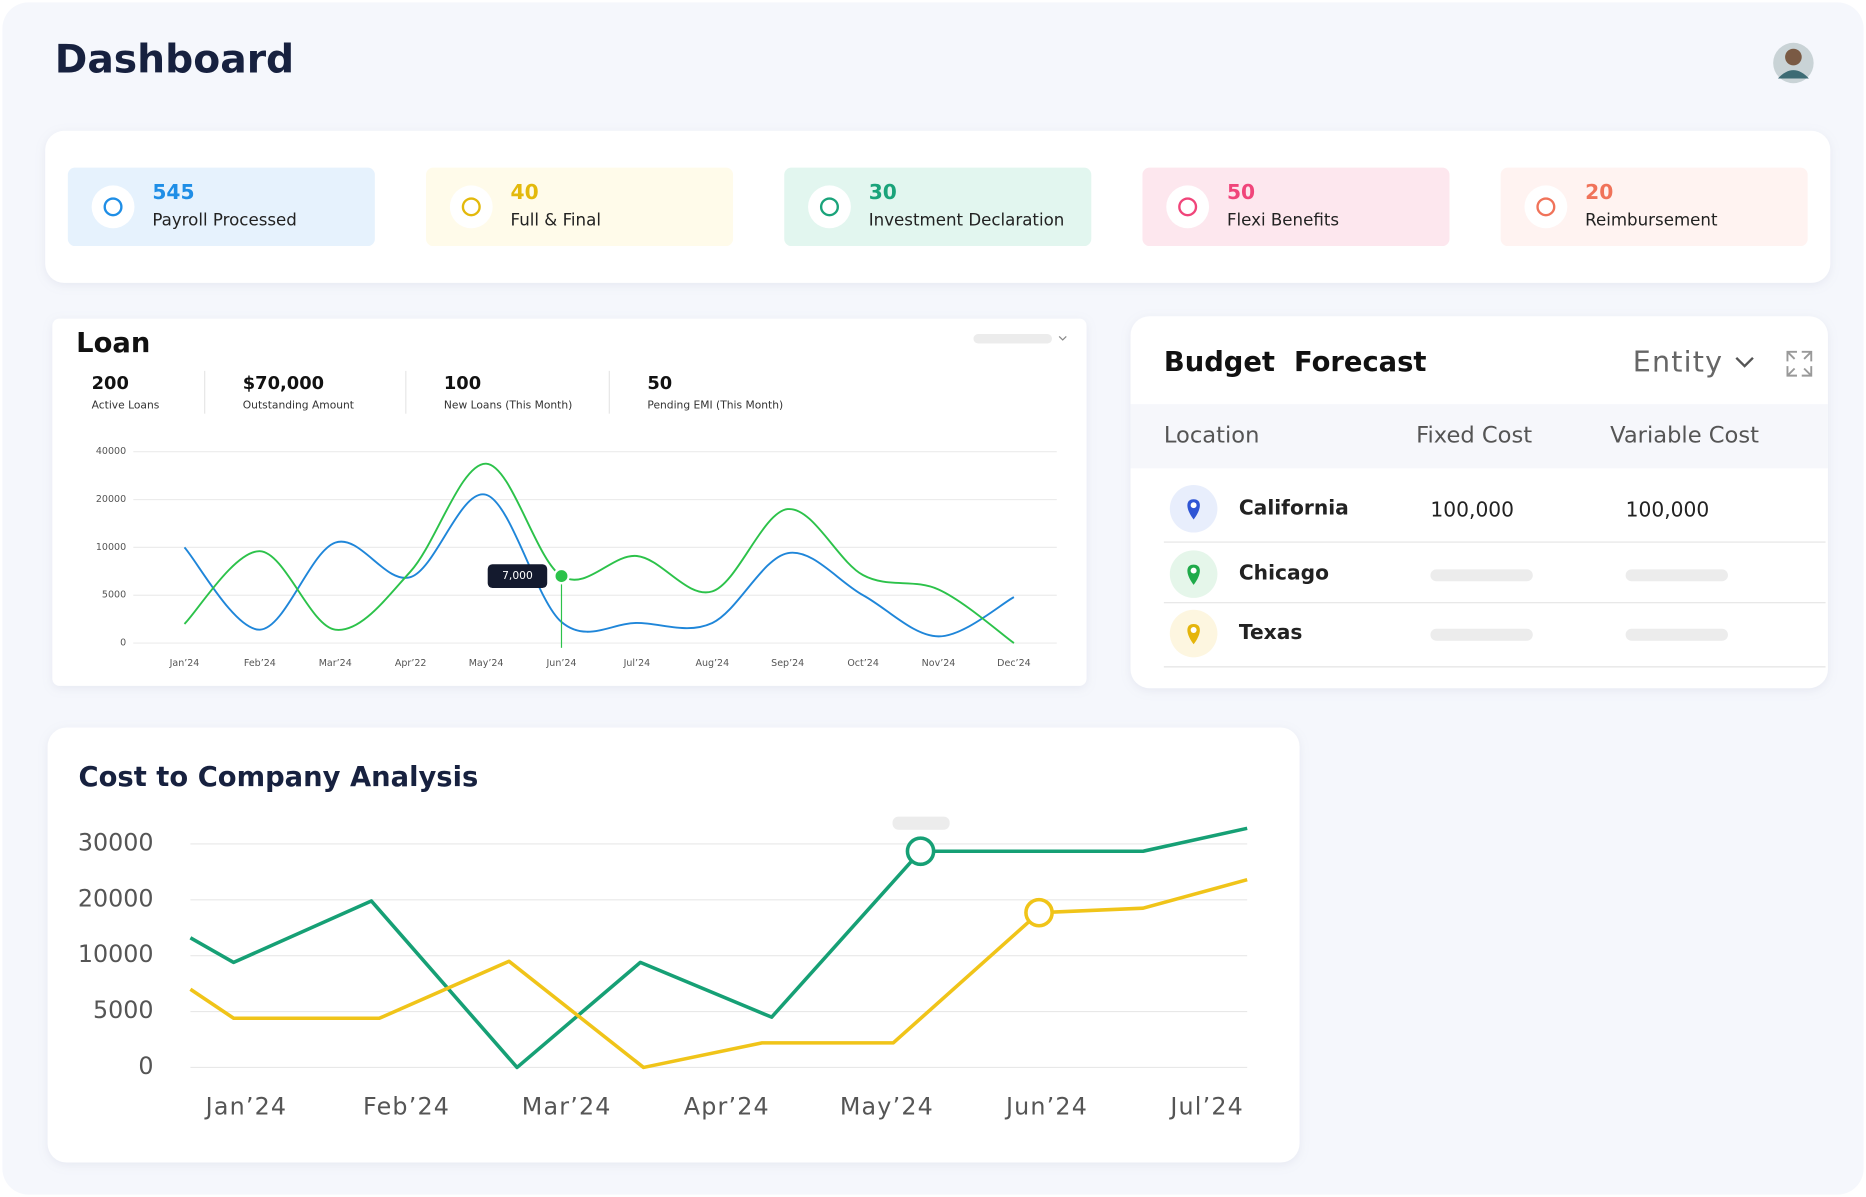 This screenshot has height=1197, width=1866. What do you see at coordinates (1684, 436) in the screenshot?
I see `column-header: Variable Cost` at bounding box center [1684, 436].